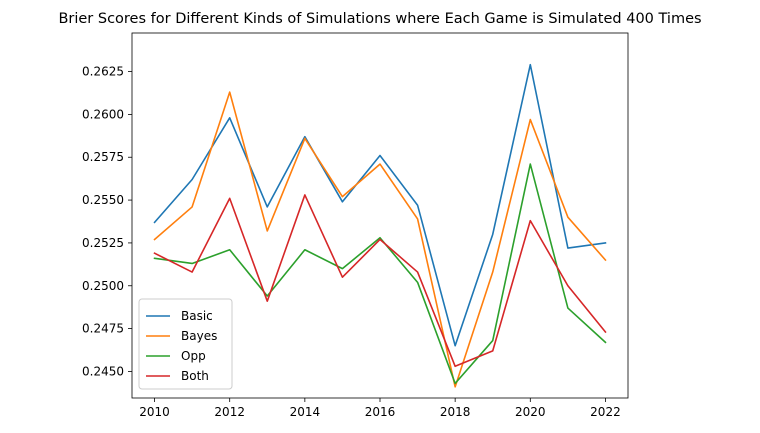 The height and width of the screenshot is (433, 760). I want to click on x-tick-label: 2016, so click(380, 412).